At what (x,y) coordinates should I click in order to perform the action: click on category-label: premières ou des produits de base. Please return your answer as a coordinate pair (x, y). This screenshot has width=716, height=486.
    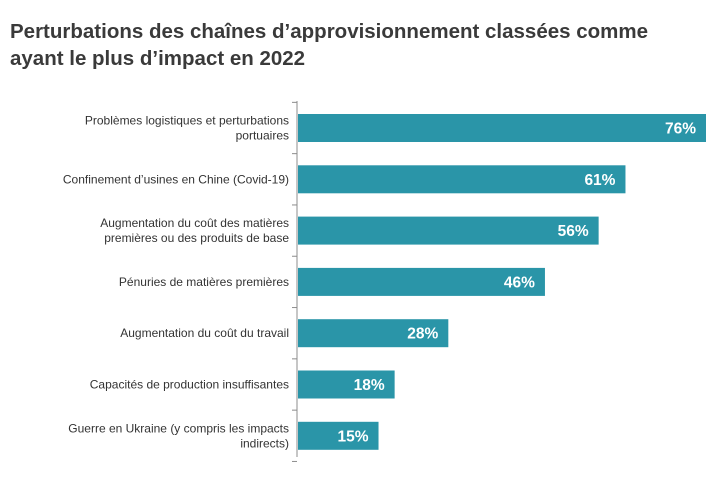
    Looking at the image, I should click on (196, 238).